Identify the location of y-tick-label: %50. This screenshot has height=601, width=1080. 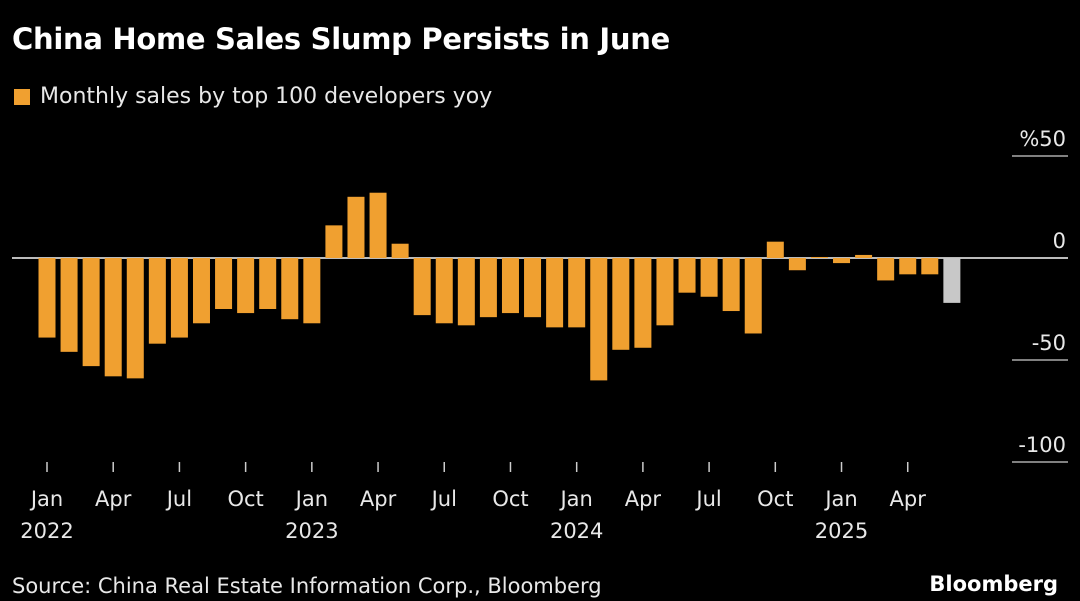
(1042, 139).